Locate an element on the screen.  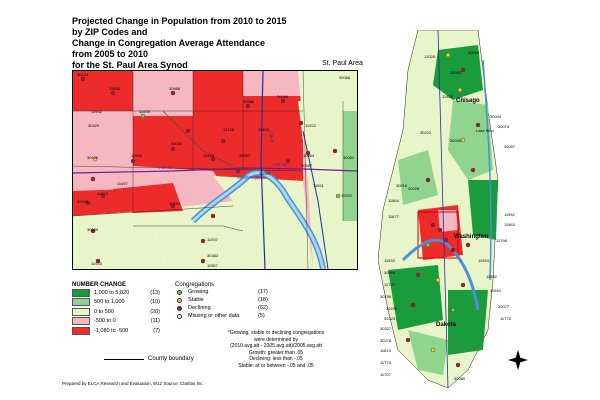
missing-dot-icon is located at coordinates (179, 316).